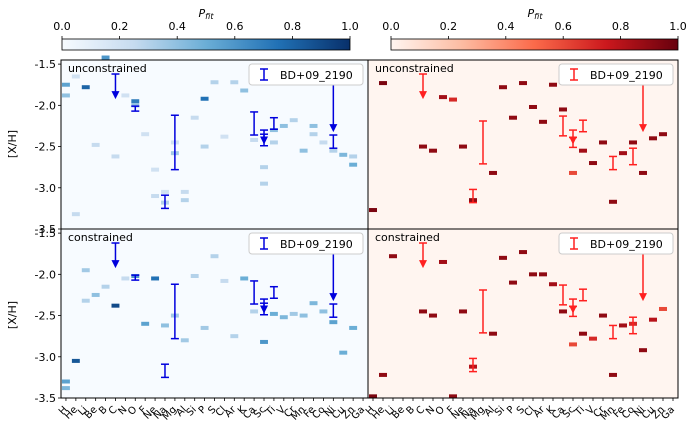  What do you see at coordinates (45, 229) in the screenshot?
I see `y-tick-label: -3.5` at bounding box center [45, 229].